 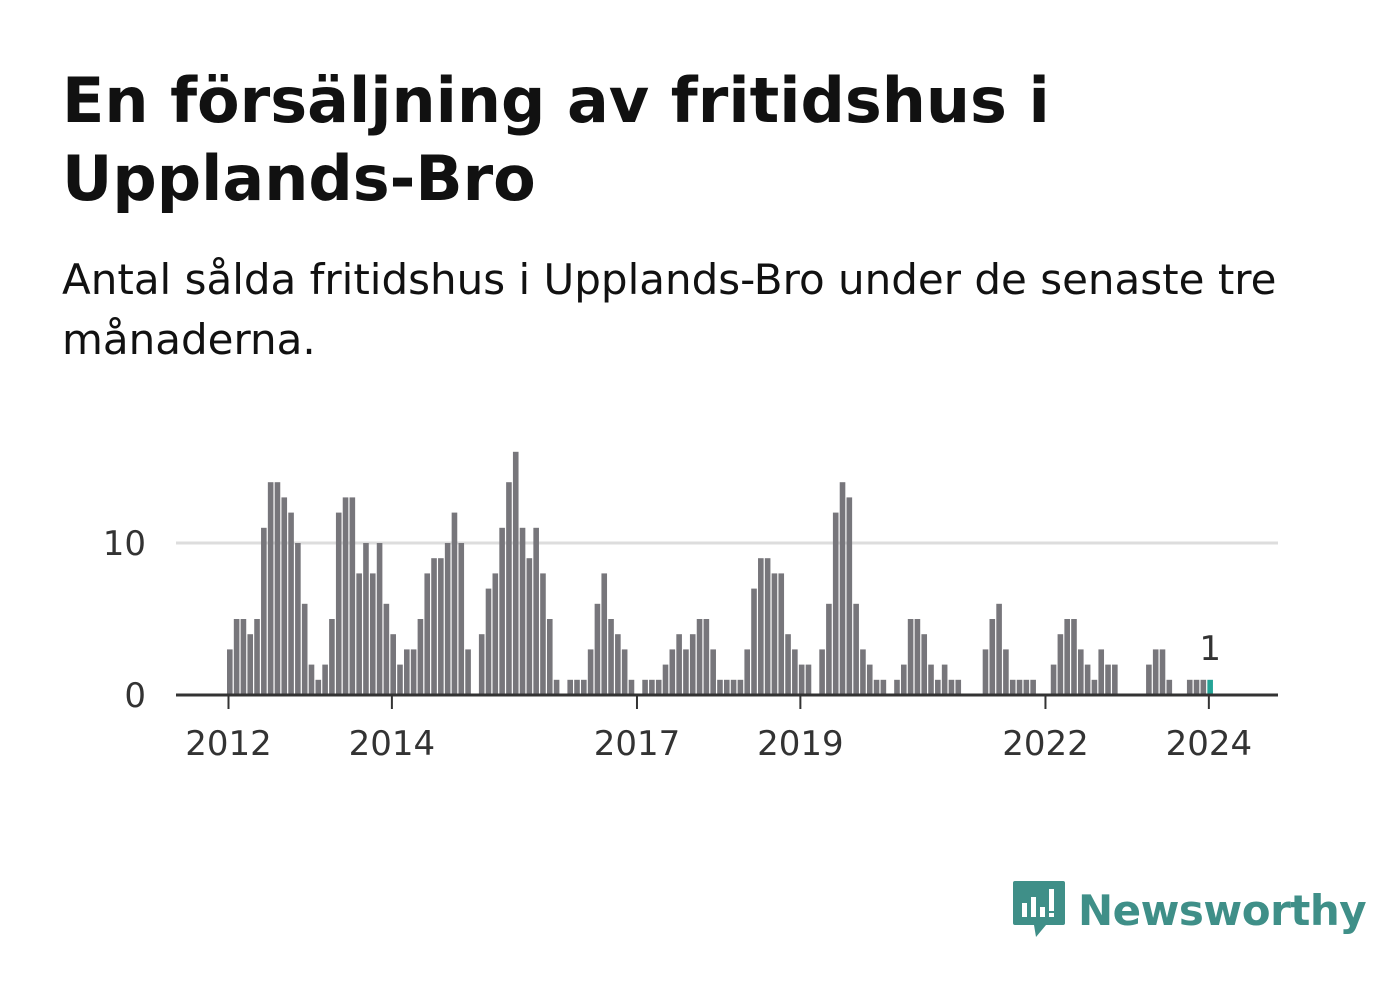 I want to click on x-tick-label: 2017, so click(x=637, y=744).